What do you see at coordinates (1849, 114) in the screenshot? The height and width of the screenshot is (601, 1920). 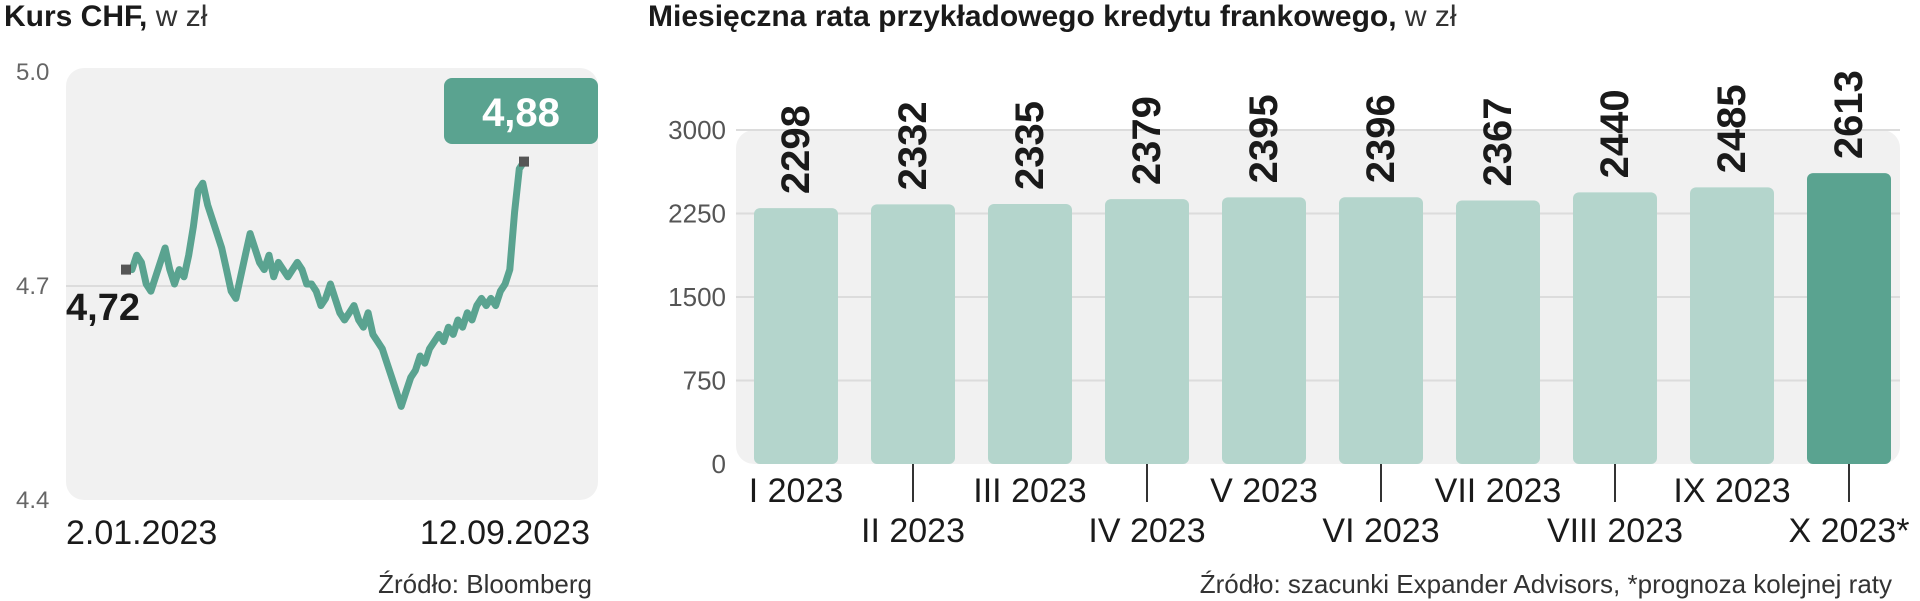 I see `loan-value-label-10: 2613` at bounding box center [1849, 114].